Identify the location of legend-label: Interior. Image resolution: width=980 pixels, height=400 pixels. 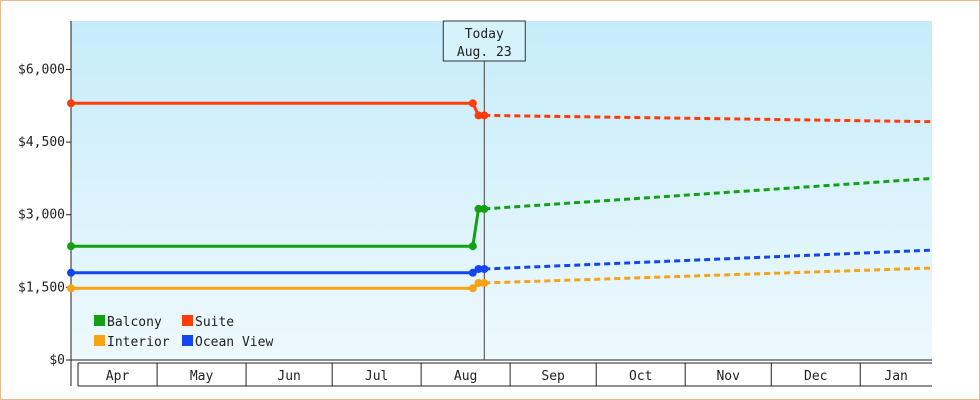
(138, 342).